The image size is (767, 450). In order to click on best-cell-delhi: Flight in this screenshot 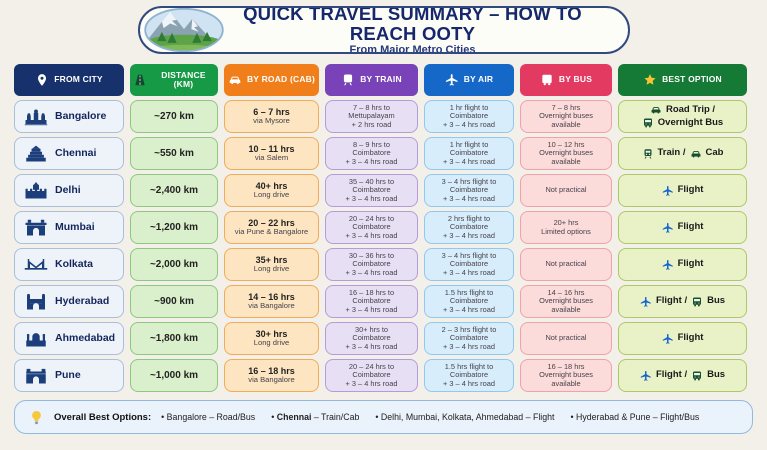, I will do `click(682, 190)`.